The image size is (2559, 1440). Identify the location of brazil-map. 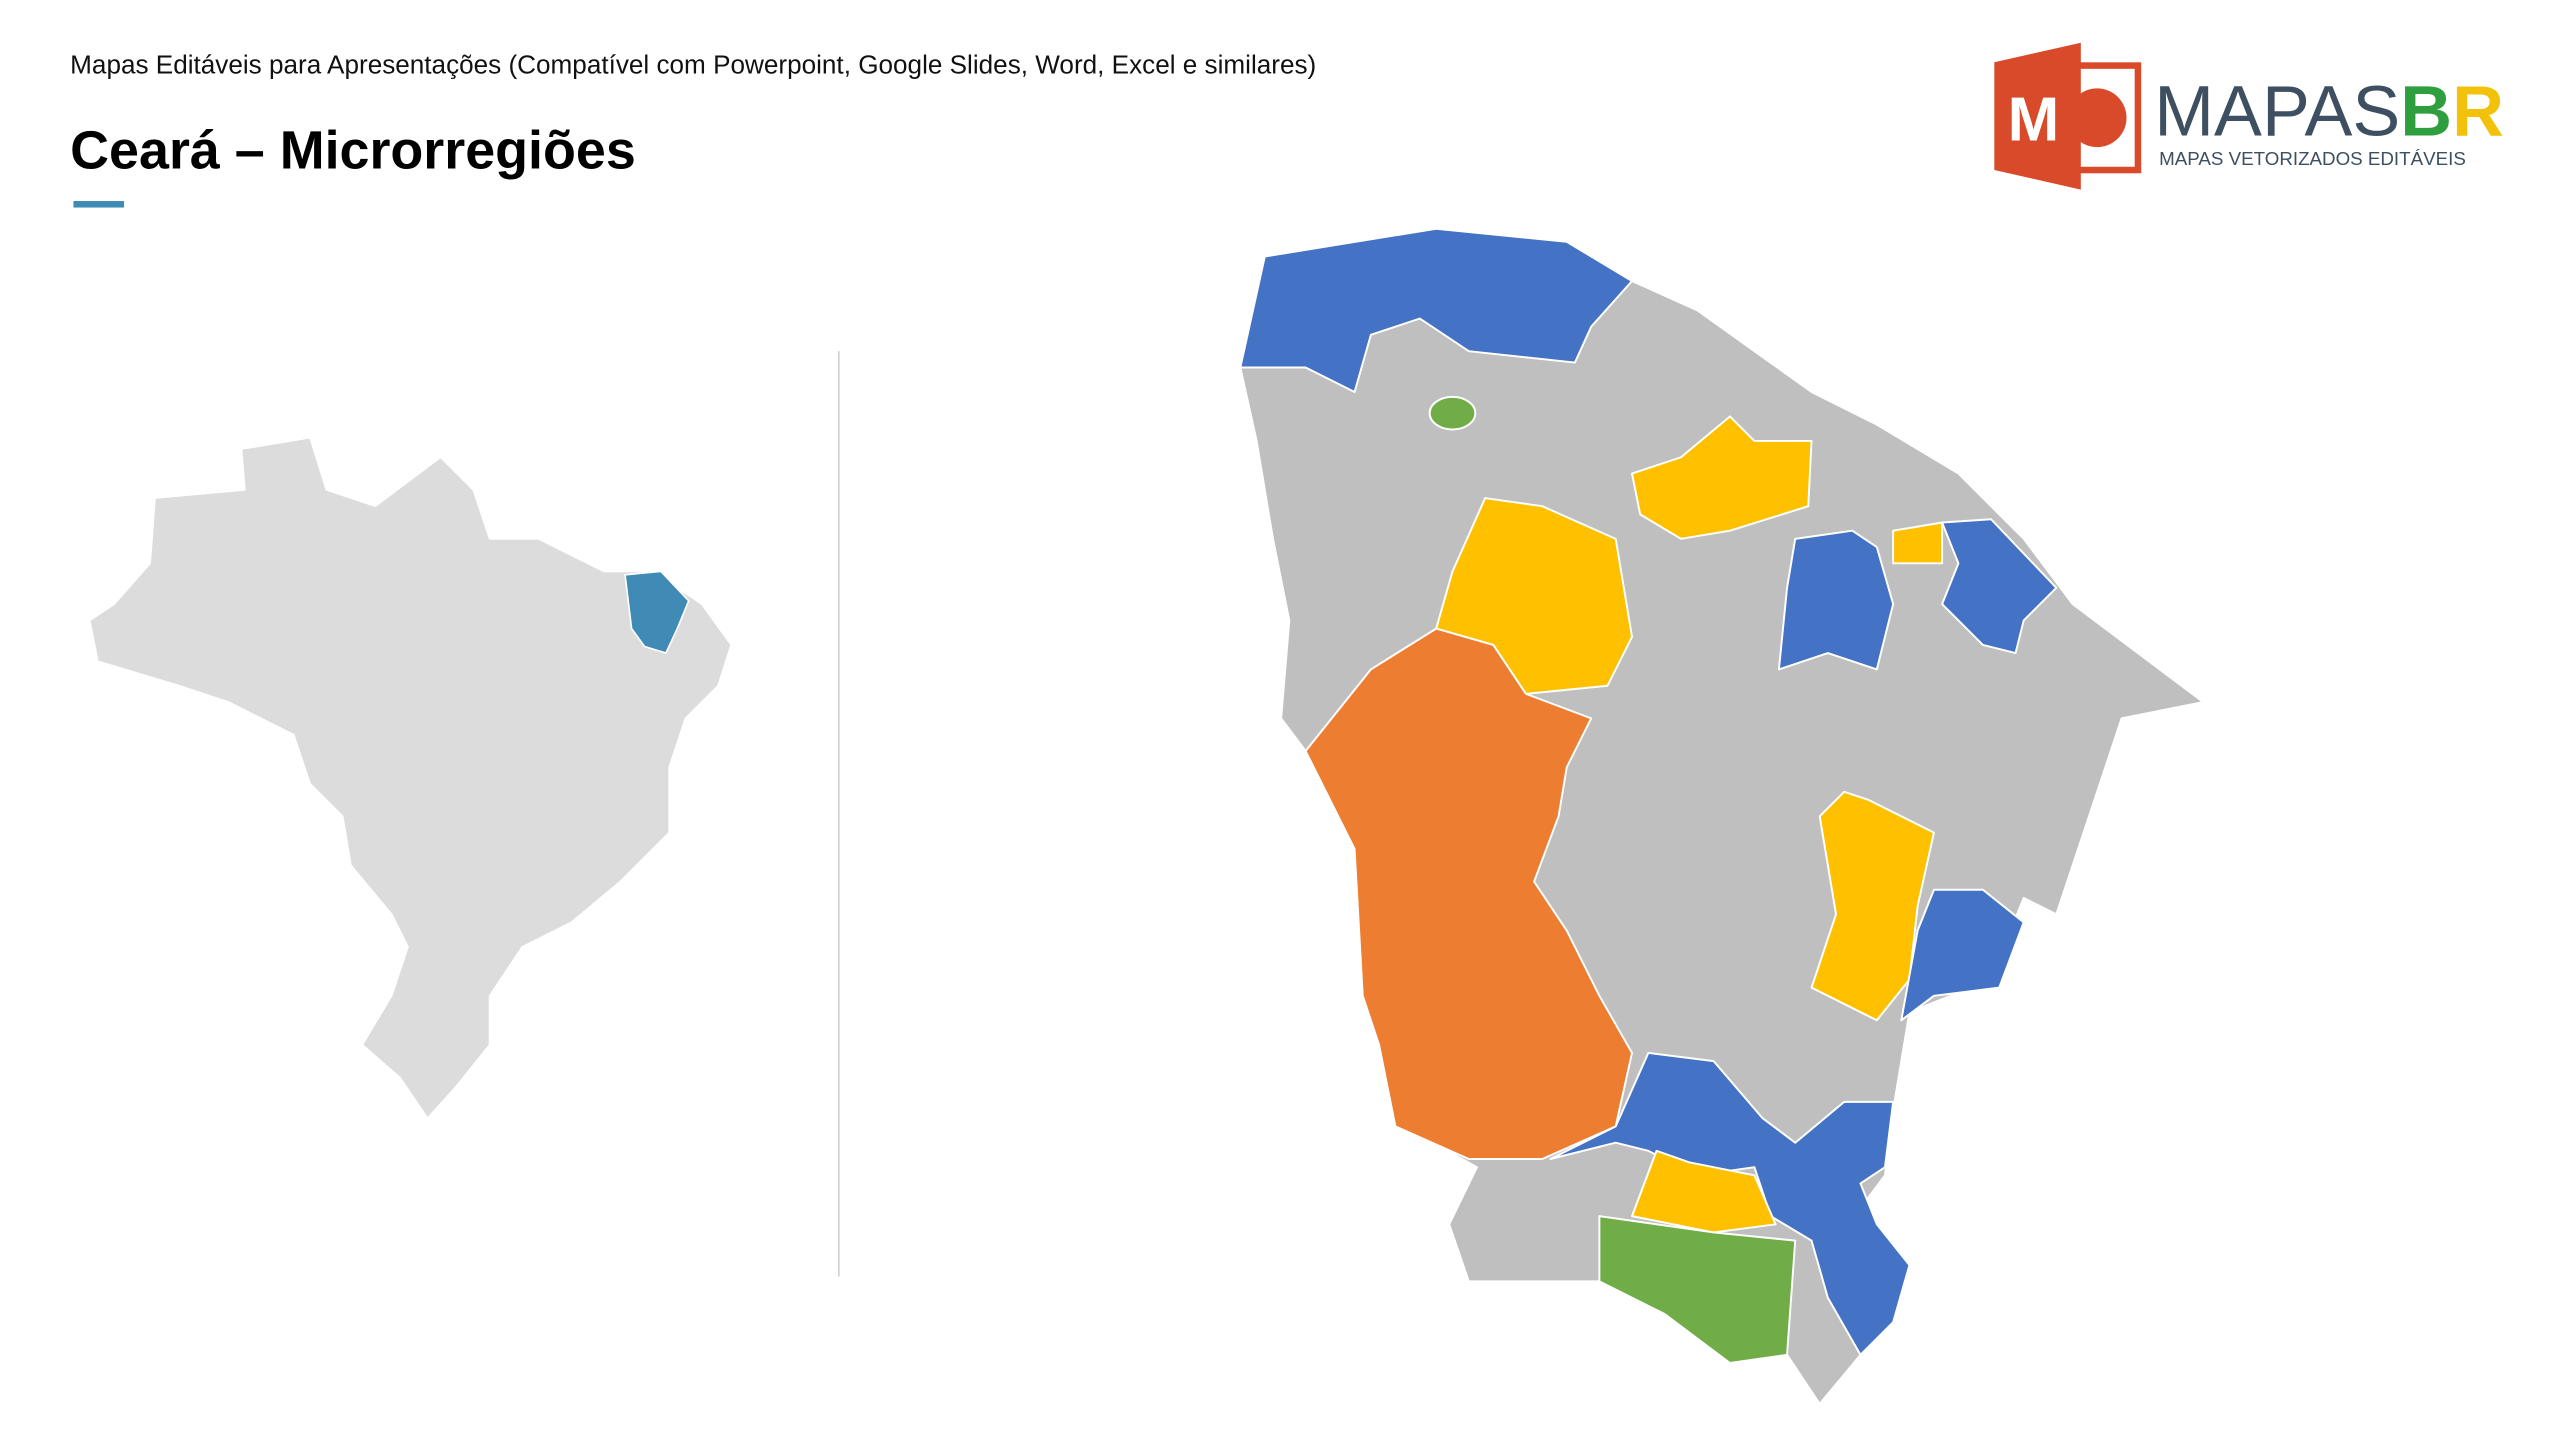
(410, 778).